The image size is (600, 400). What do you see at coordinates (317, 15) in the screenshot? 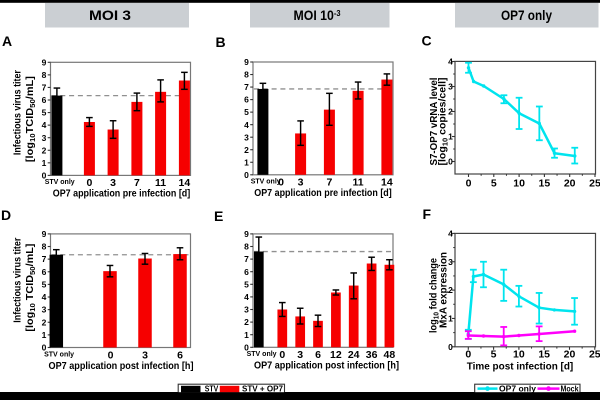
I see `svg-text: MOI 10-3` at bounding box center [317, 15].